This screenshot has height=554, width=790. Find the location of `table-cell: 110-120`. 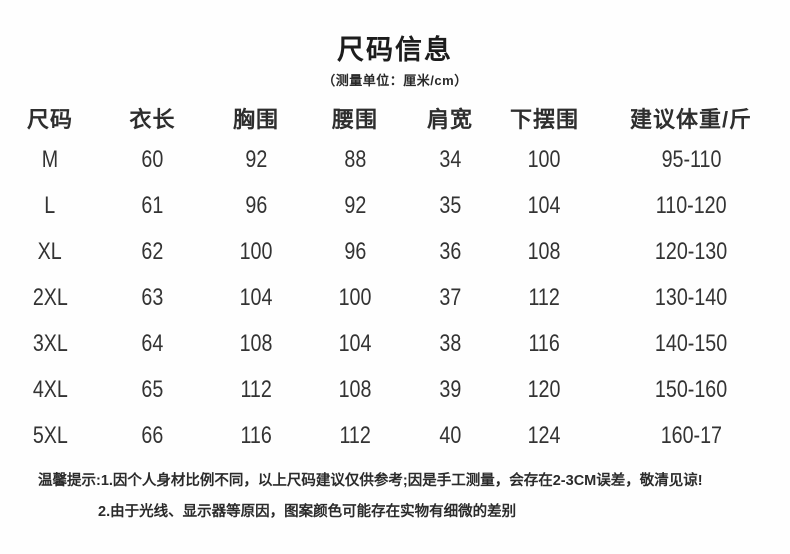

table-cell: 110-120 is located at coordinates (691, 206).